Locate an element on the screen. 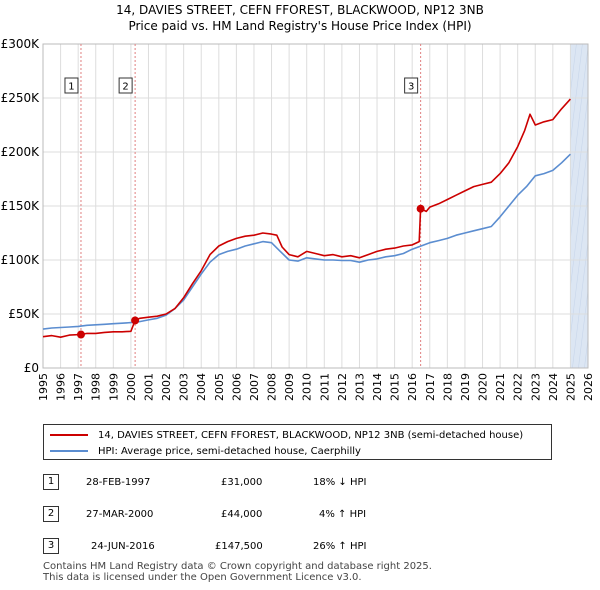  sale-row: 3 24-JUN-2016 £147,500 26% ↑ HPI is located at coordinates (243, 548).